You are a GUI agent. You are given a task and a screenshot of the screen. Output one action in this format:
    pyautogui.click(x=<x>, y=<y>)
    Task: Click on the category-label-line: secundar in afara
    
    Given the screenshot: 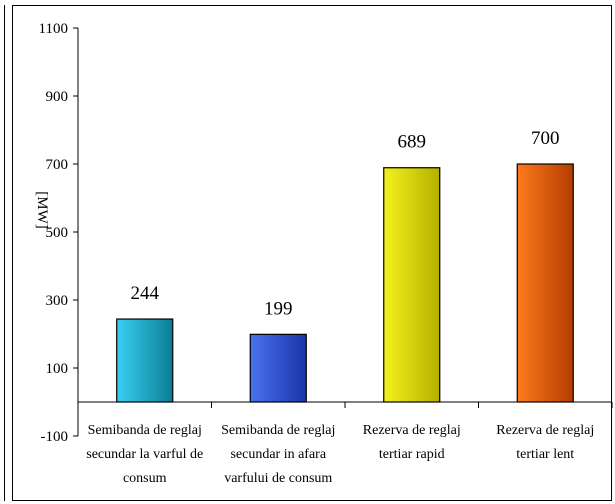 What is the action you would take?
    pyautogui.click(x=278, y=454)
    